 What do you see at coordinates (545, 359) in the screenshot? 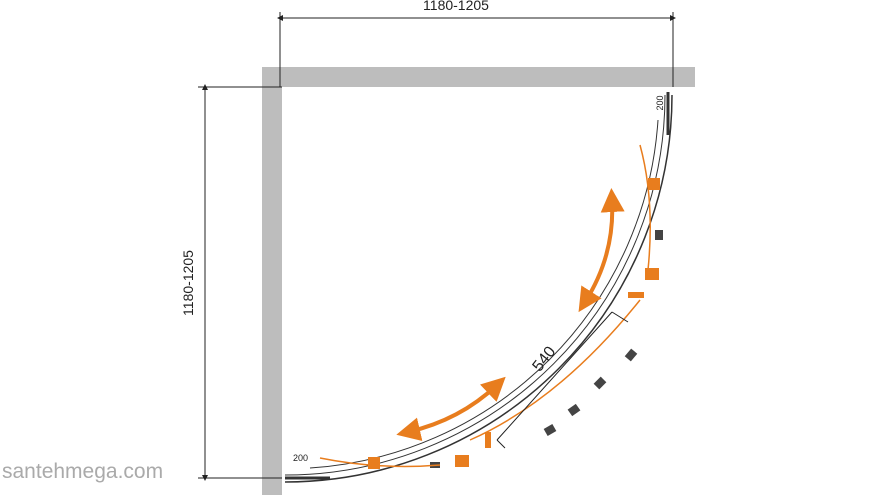
I see `opening-label: 540` at bounding box center [545, 359].